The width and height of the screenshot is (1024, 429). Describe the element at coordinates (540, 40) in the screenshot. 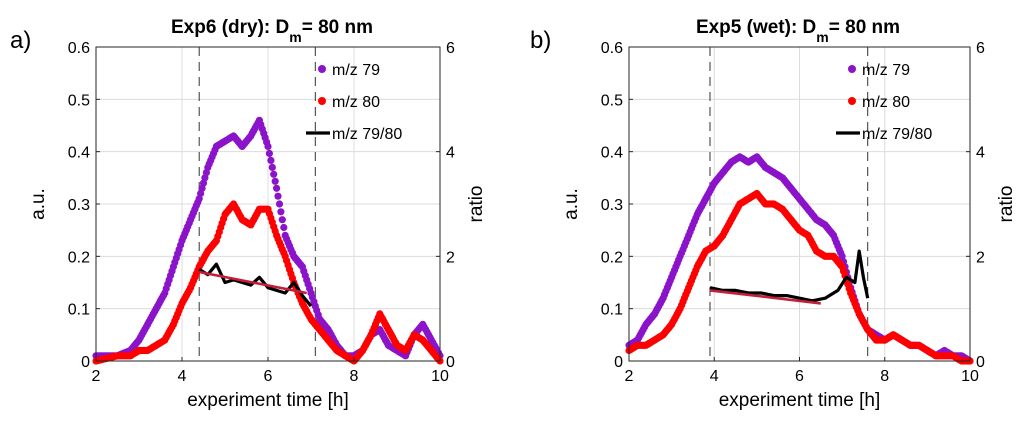

I see `panel-label: b)` at that location.